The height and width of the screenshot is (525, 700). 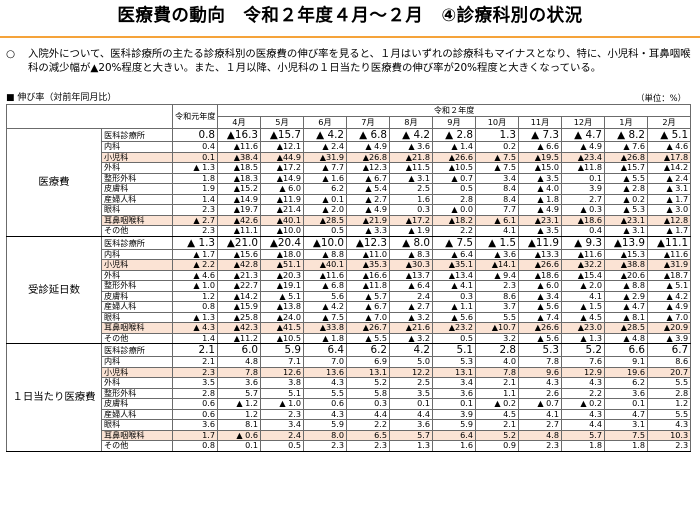 What do you see at coordinates (325, 210) in the screenshot?
I see `month-value: ▲ 2.0` at bounding box center [325, 210].